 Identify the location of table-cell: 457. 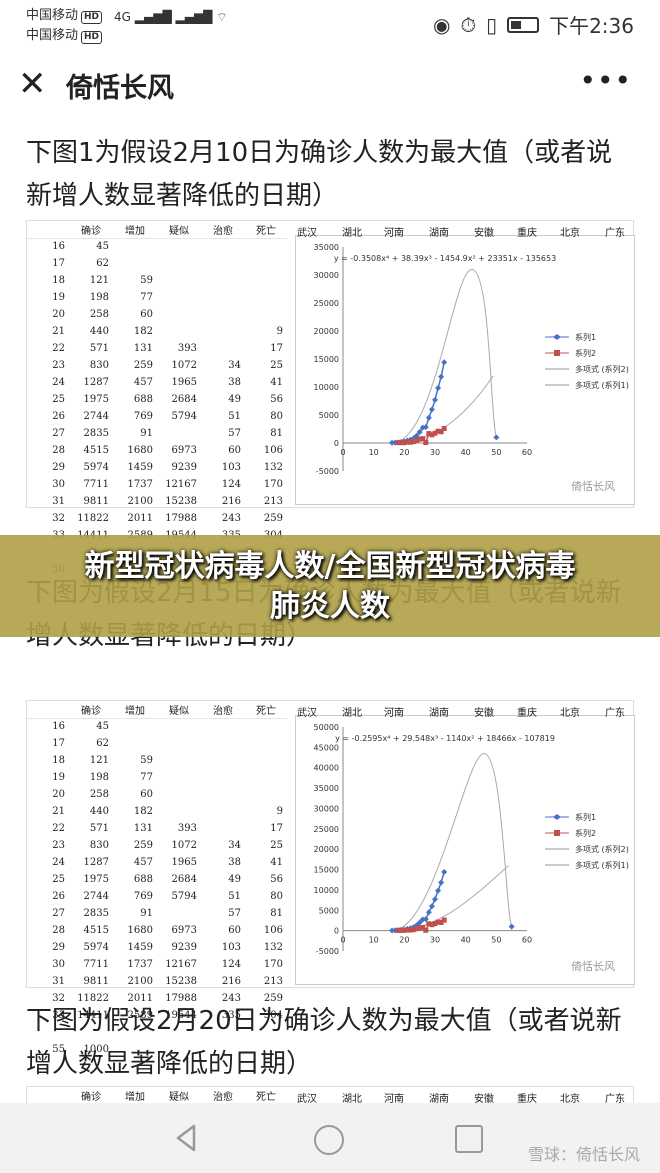
(135, 862).